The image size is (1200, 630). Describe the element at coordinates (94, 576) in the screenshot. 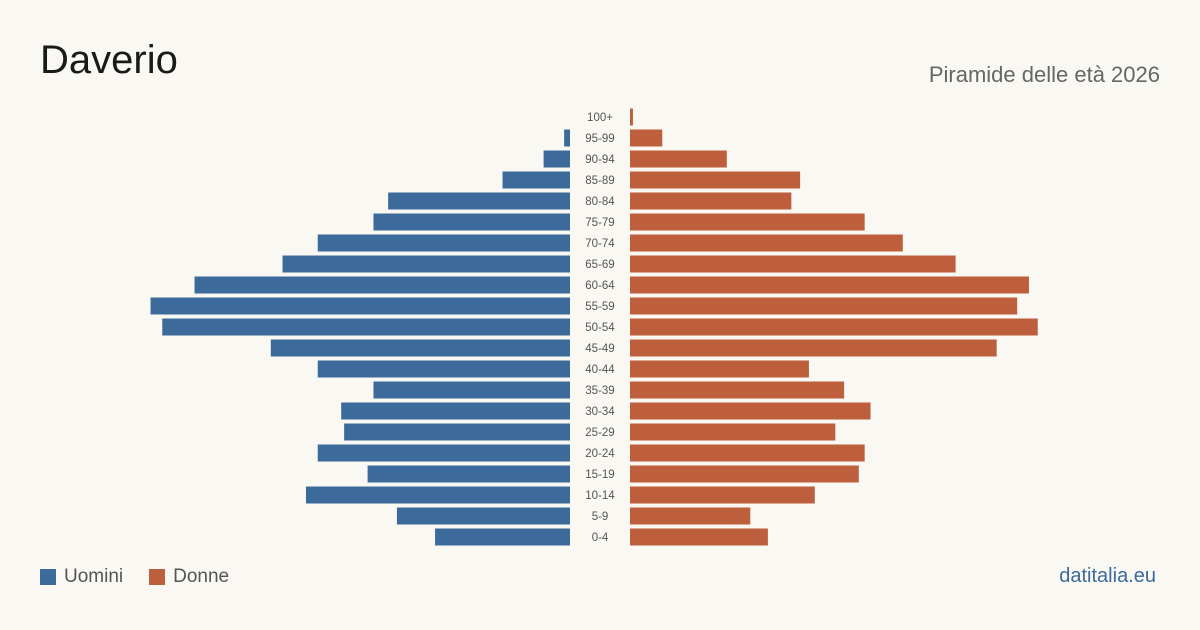

I see `legend-label-men: Uomini` at that location.